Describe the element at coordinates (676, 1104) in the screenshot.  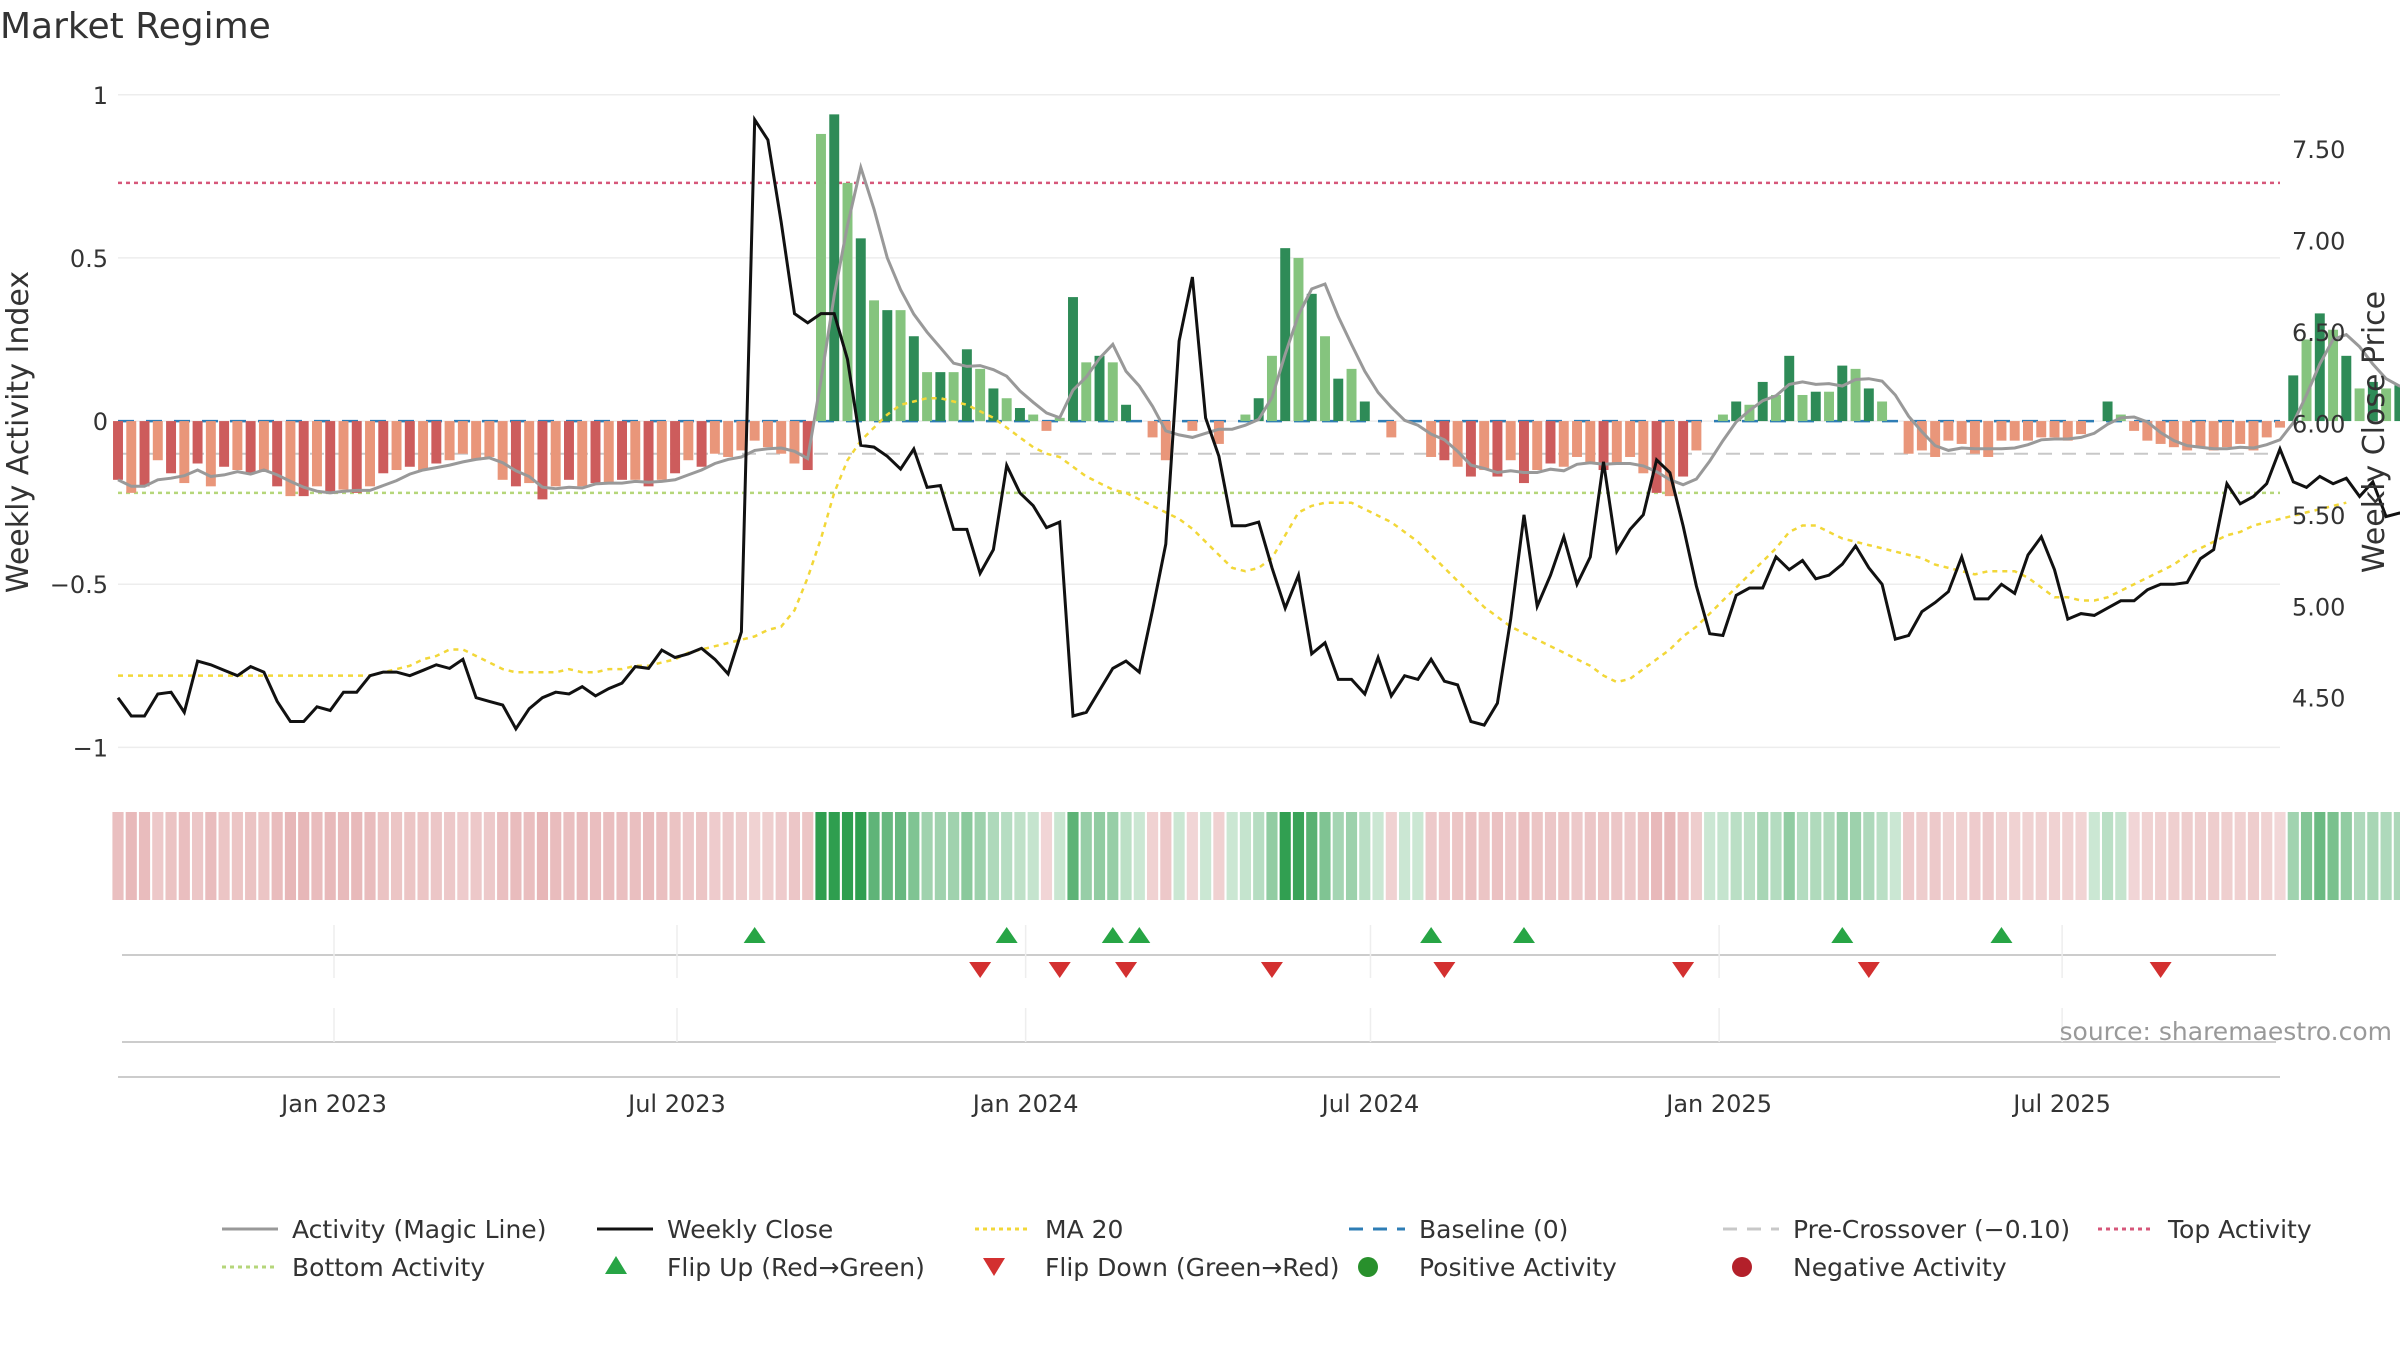
I see `x-tick-label: Jul 2023` at that location.